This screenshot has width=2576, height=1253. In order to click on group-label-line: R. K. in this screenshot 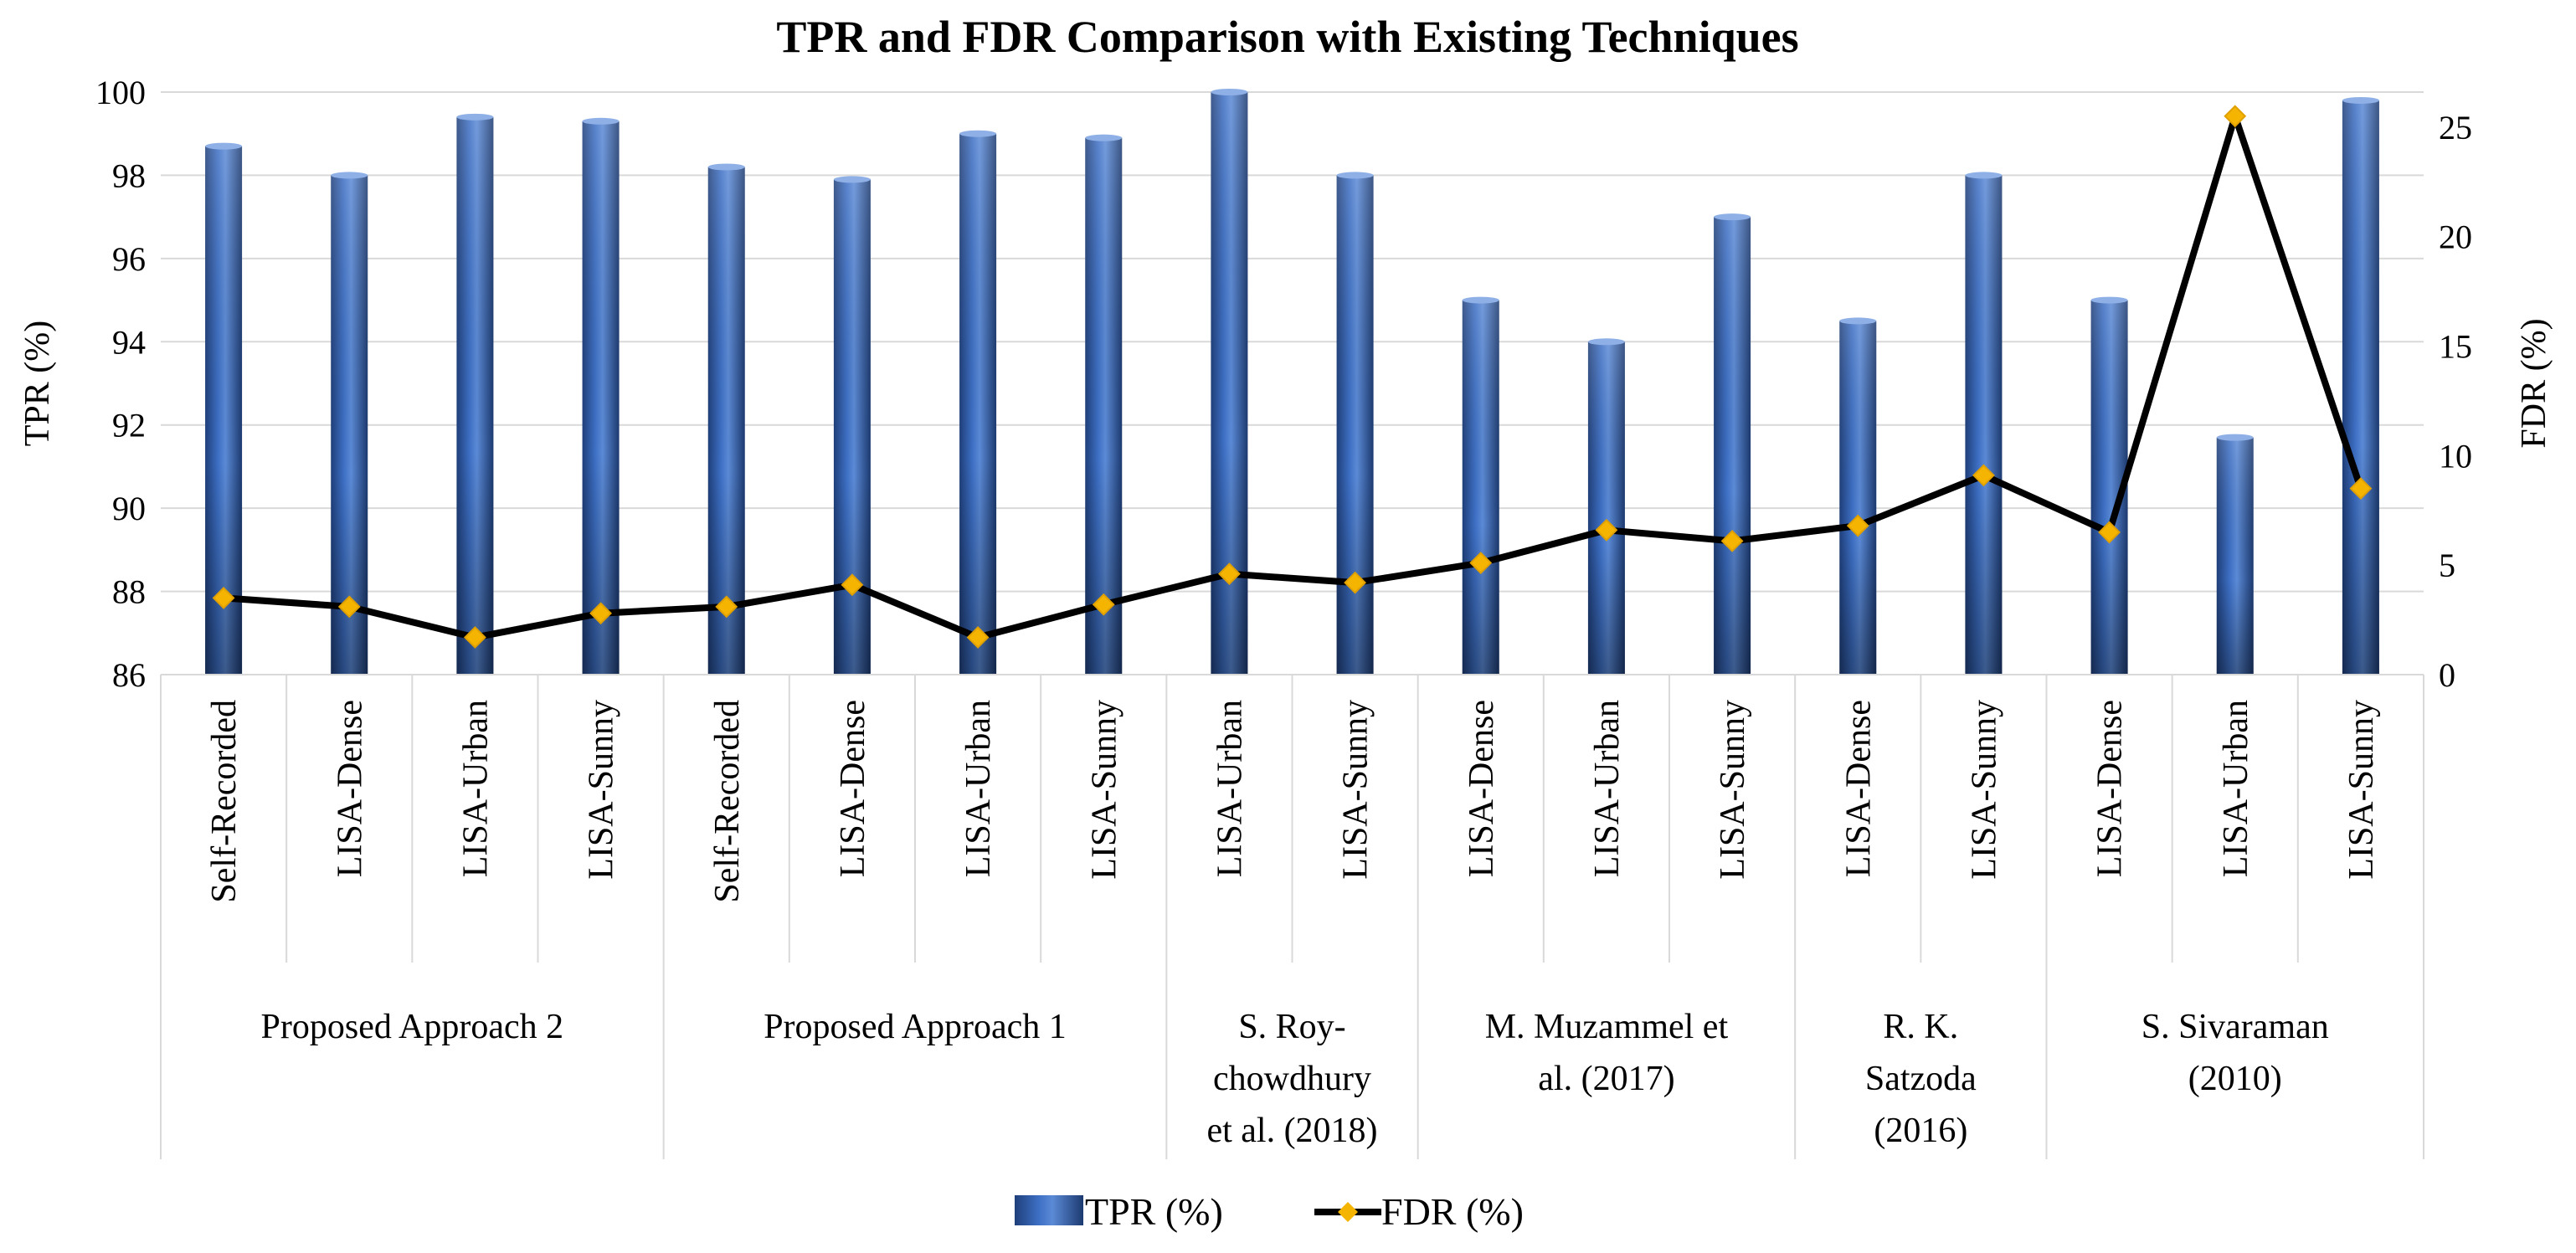, I will do `click(1921, 1027)`.